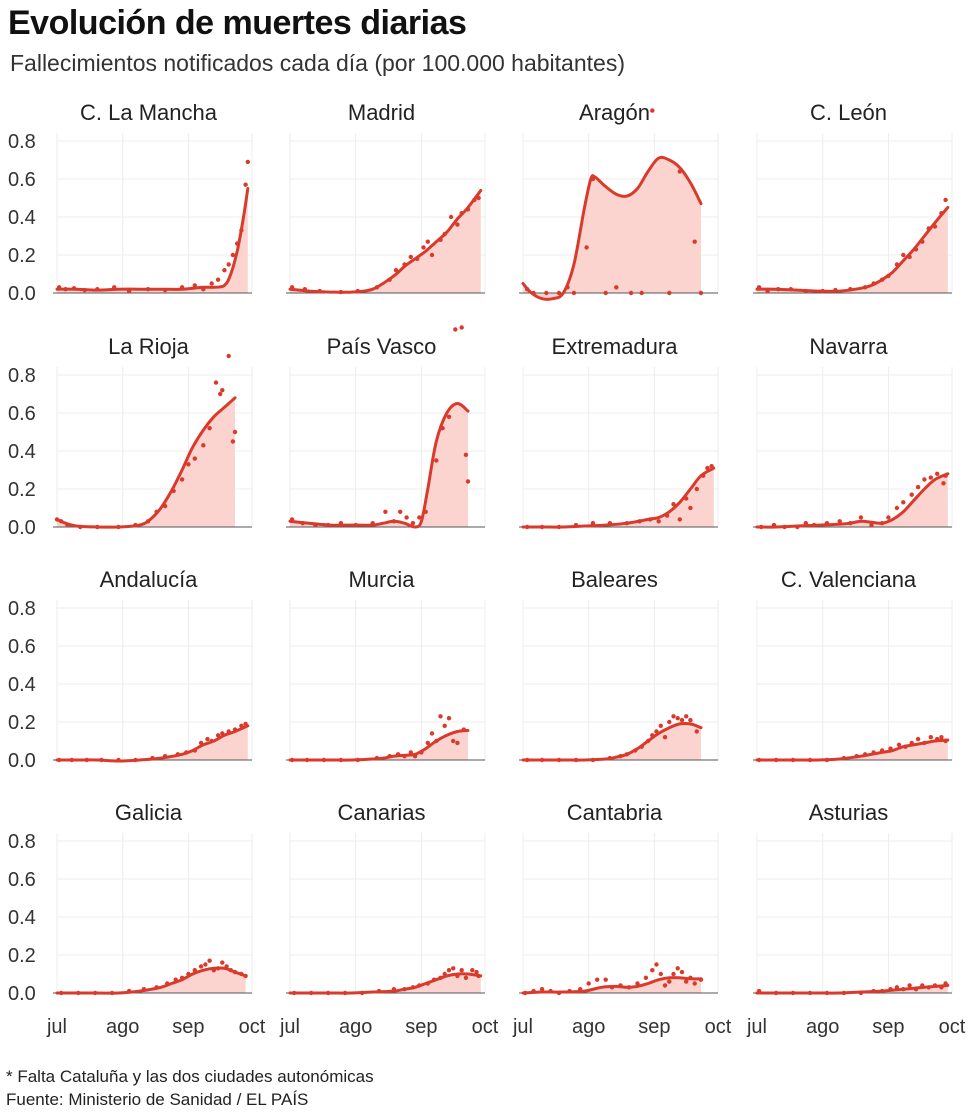 The height and width of the screenshot is (1120, 980). Describe the element at coordinates (355, 1027) in the screenshot. I see `x-tick-label: ago` at that location.